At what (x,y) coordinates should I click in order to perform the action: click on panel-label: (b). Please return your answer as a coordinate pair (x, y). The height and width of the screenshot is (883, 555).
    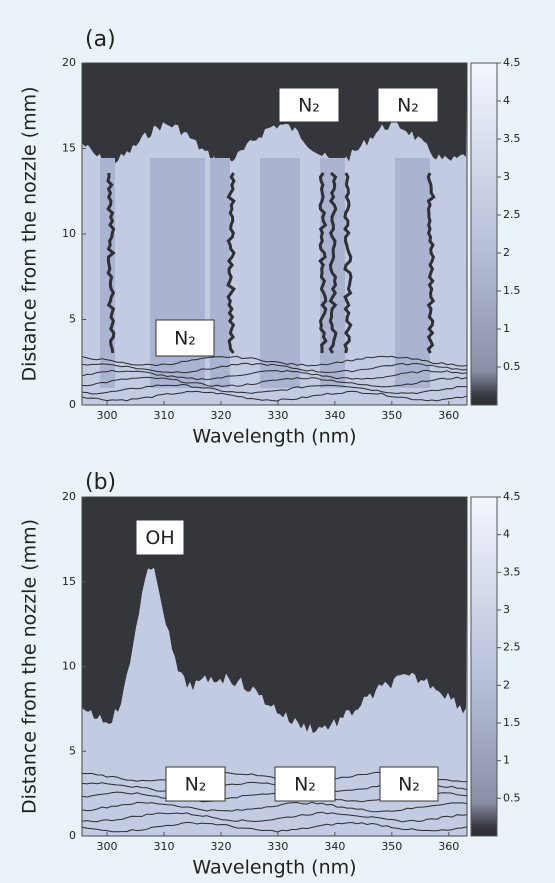
    Looking at the image, I should click on (100, 482).